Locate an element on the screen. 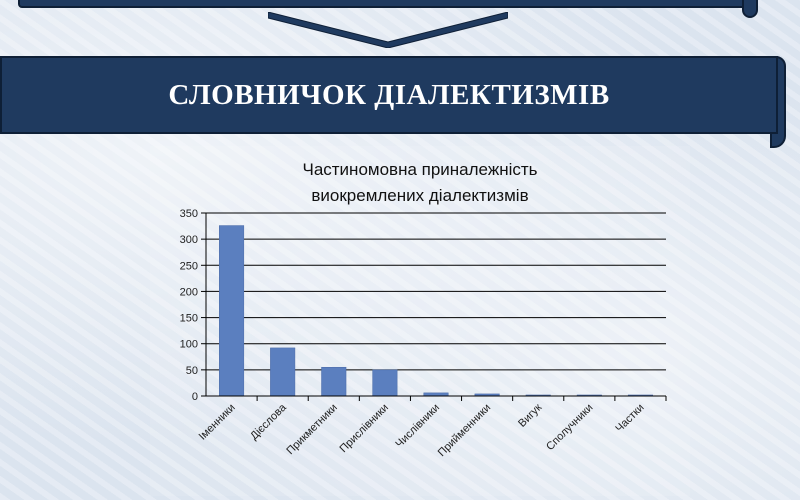 The height and width of the screenshot is (500, 800). chevron-down-icon is located at coordinates (388, 30).